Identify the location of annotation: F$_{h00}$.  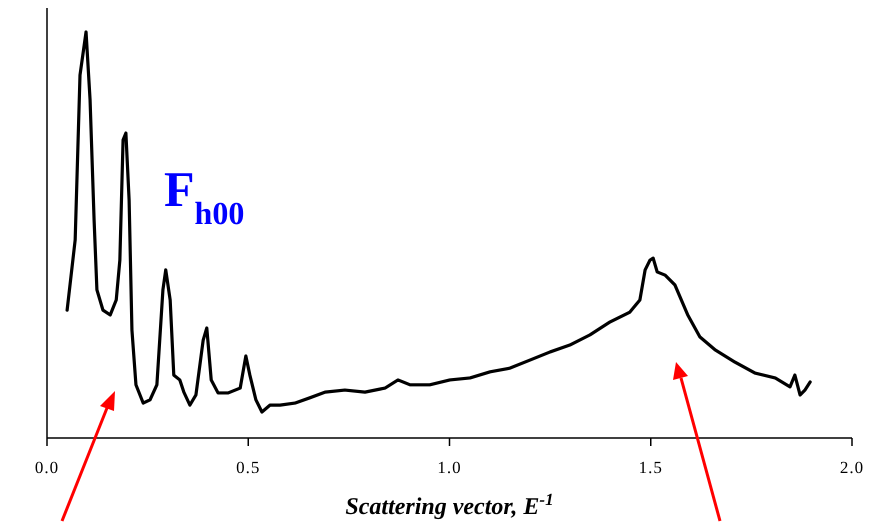
(204, 196).